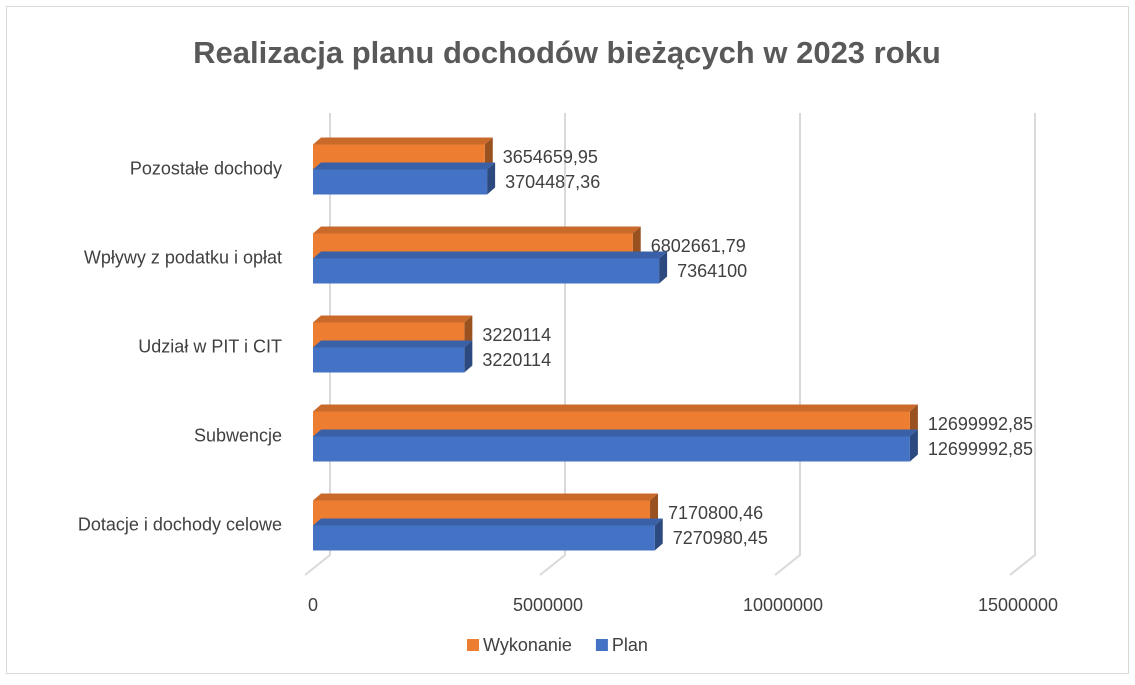  What do you see at coordinates (715, 513) in the screenshot?
I see `data-label: 7170800,46` at bounding box center [715, 513].